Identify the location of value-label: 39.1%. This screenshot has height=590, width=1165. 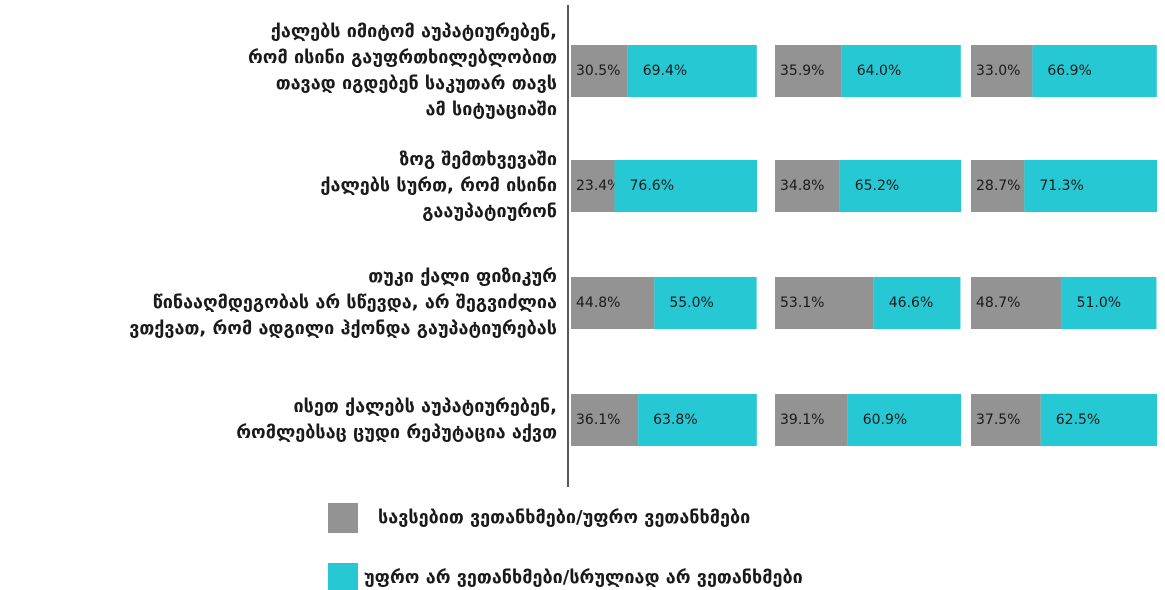
(802, 420).